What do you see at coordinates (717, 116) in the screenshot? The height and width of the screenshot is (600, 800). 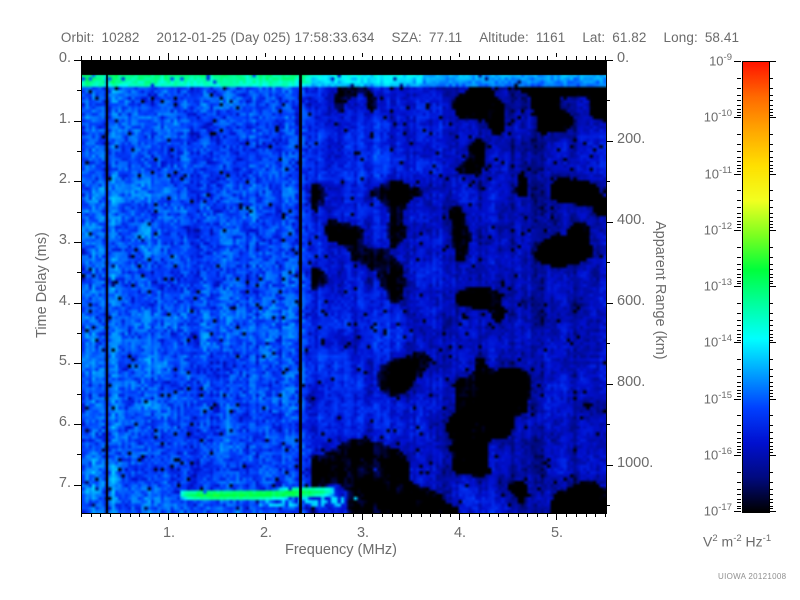 I see `colorbar-tick-label: 10-10` at bounding box center [717, 116].